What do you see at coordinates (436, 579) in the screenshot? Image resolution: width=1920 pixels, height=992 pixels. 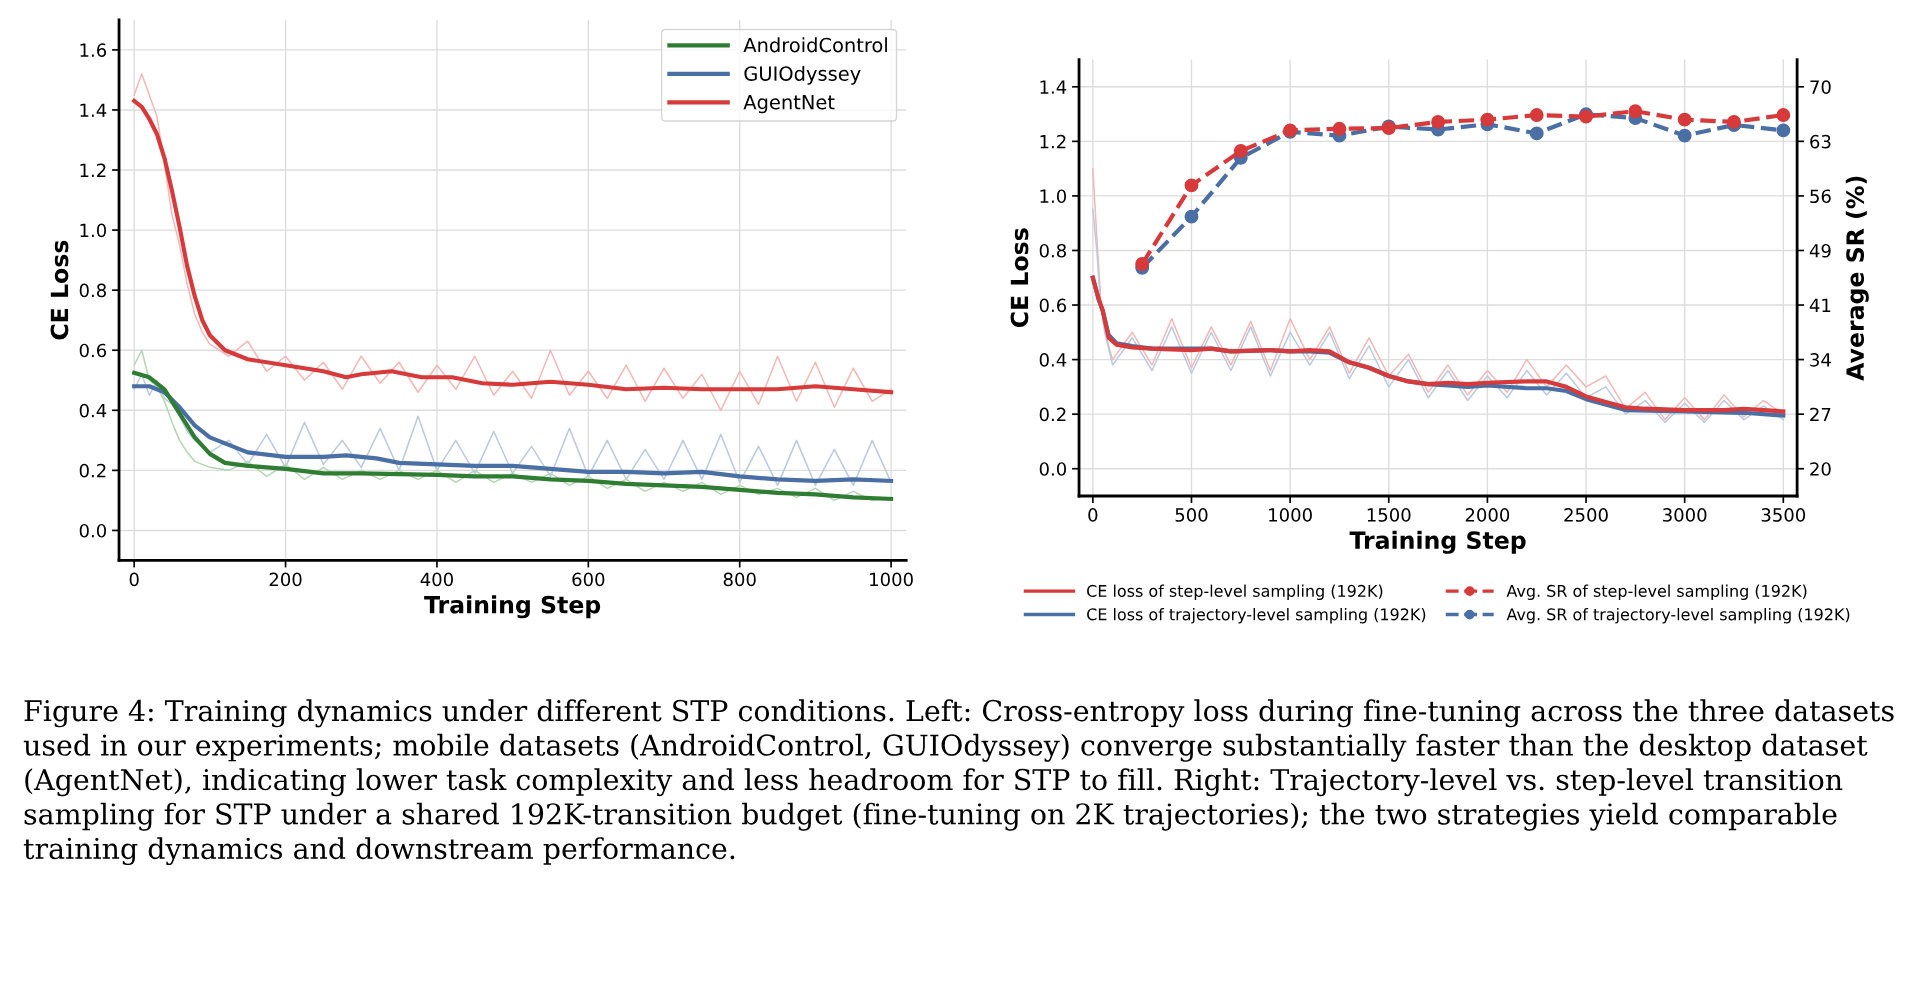 I see `x-tick-label: 400` at bounding box center [436, 579].